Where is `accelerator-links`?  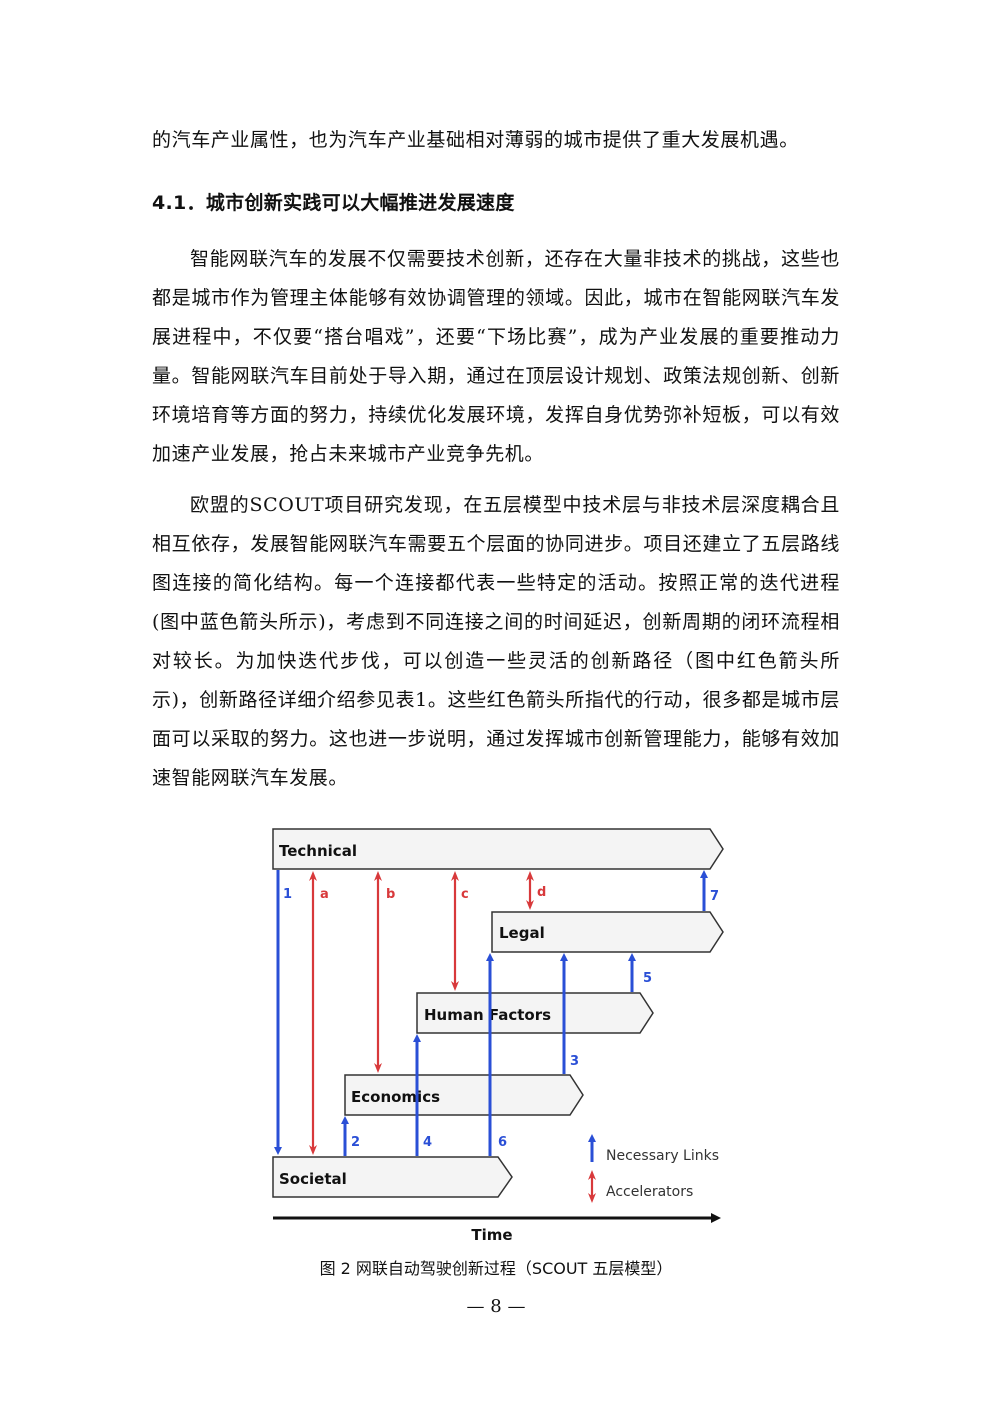
accelerator-links is located at coordinates (421, 1013).